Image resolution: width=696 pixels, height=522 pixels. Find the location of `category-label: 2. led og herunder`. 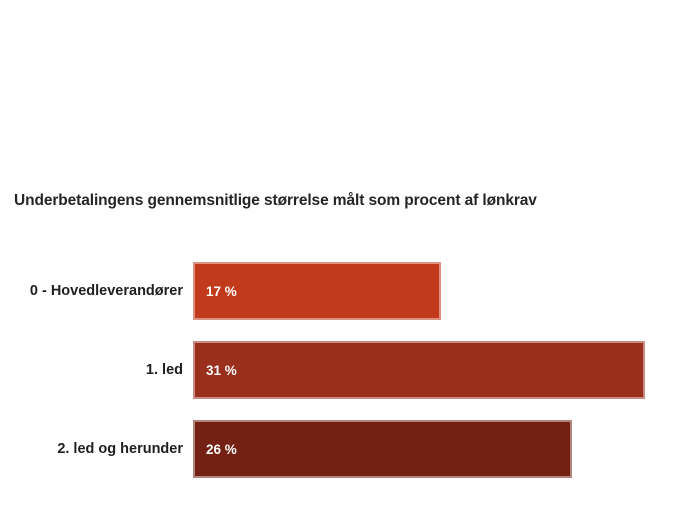

category-label: 2. led og herunder is located at coordinates (120, 449).